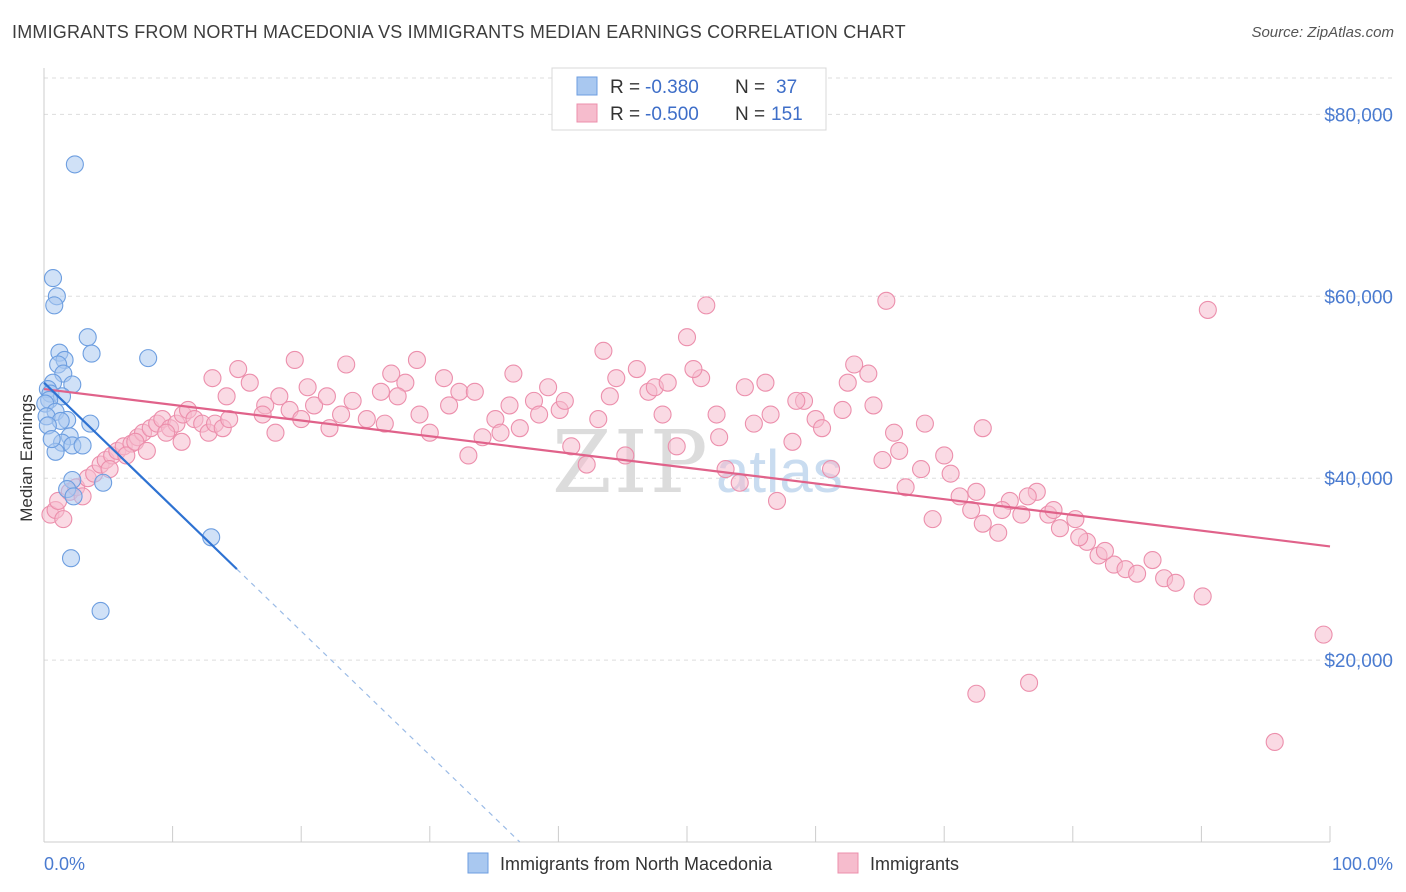  What do you see at coordinates (750, 114) in the screenshot?
I see `legend-n-label-2: N =` at bounding box center [750, 114].